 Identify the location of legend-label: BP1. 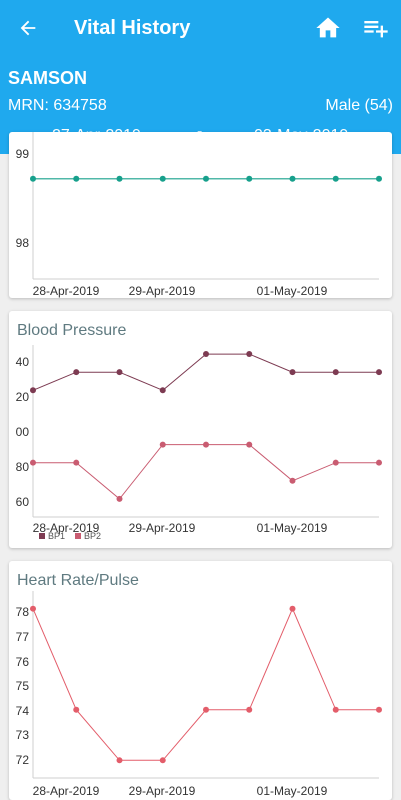
(56, 536).